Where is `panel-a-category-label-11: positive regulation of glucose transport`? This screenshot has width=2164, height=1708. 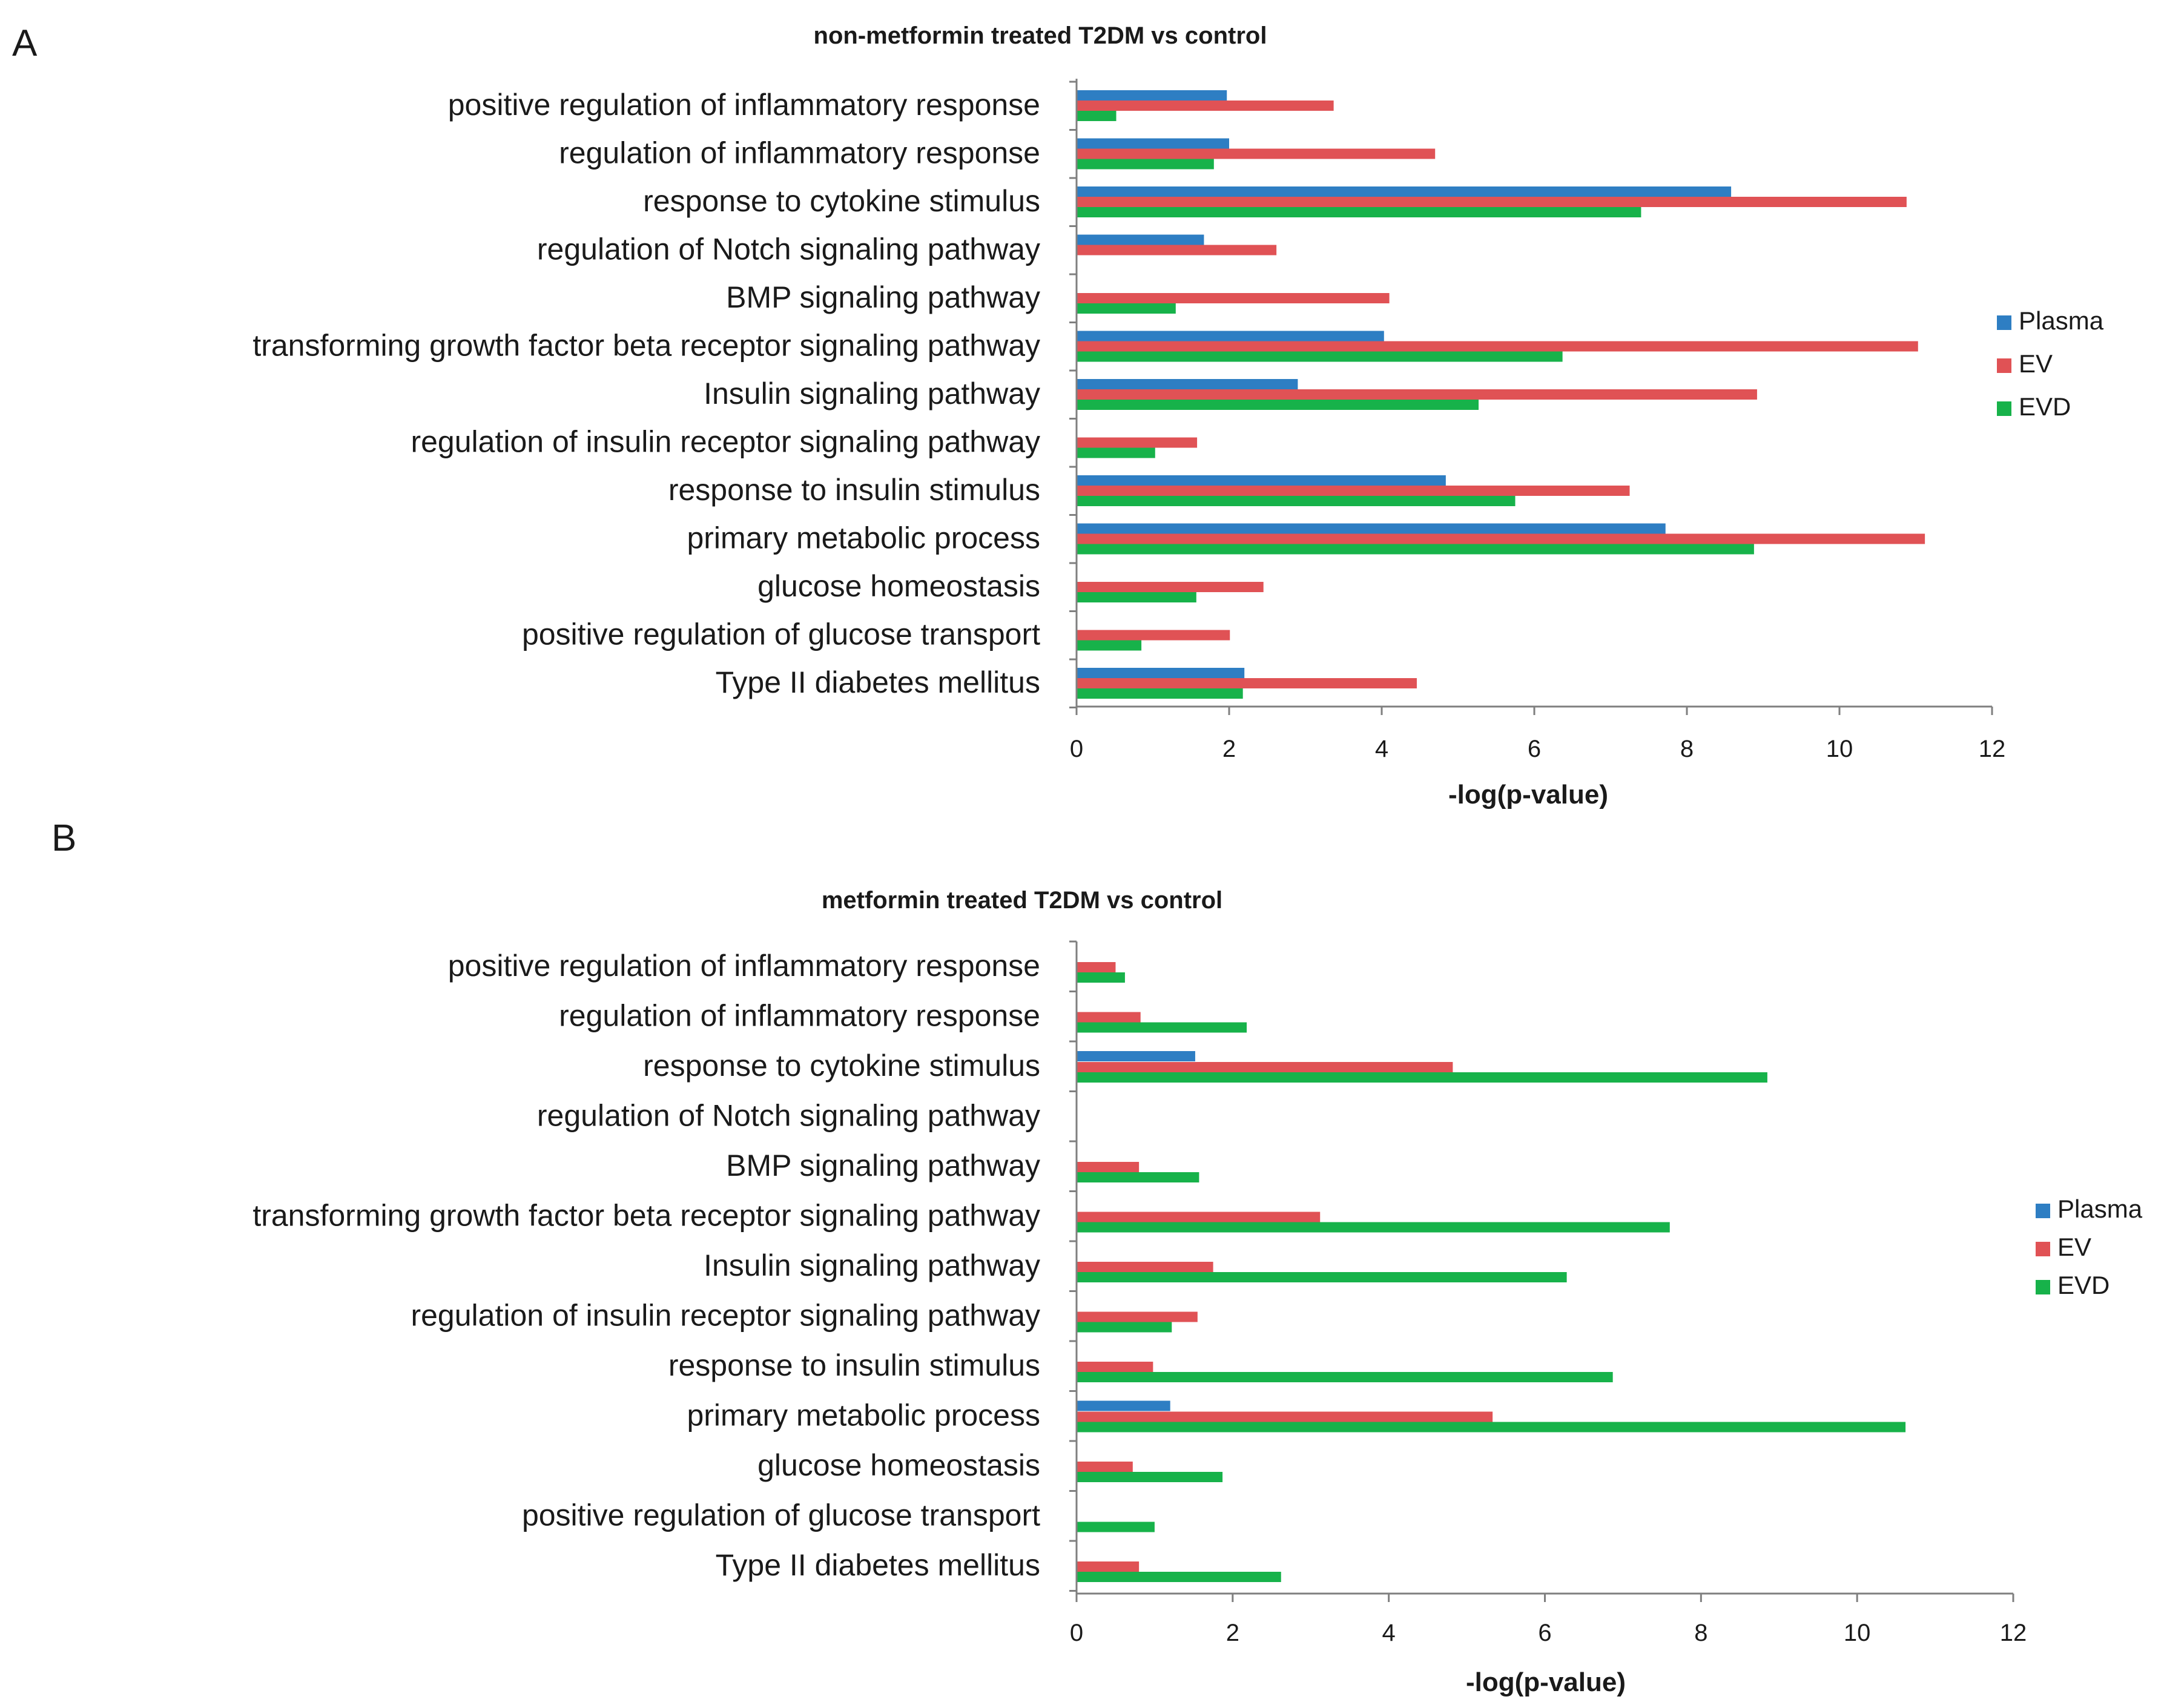 panel-a-category-label-11: positive regulation of glucose transport is located at coordinates (781, 634).